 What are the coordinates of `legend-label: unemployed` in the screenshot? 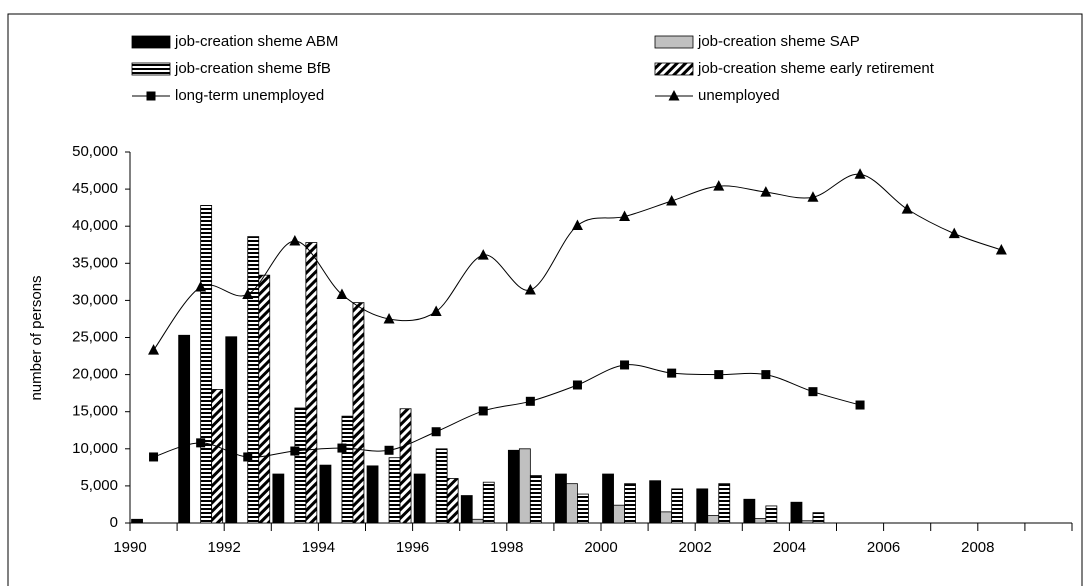 It's located at (739, 95).